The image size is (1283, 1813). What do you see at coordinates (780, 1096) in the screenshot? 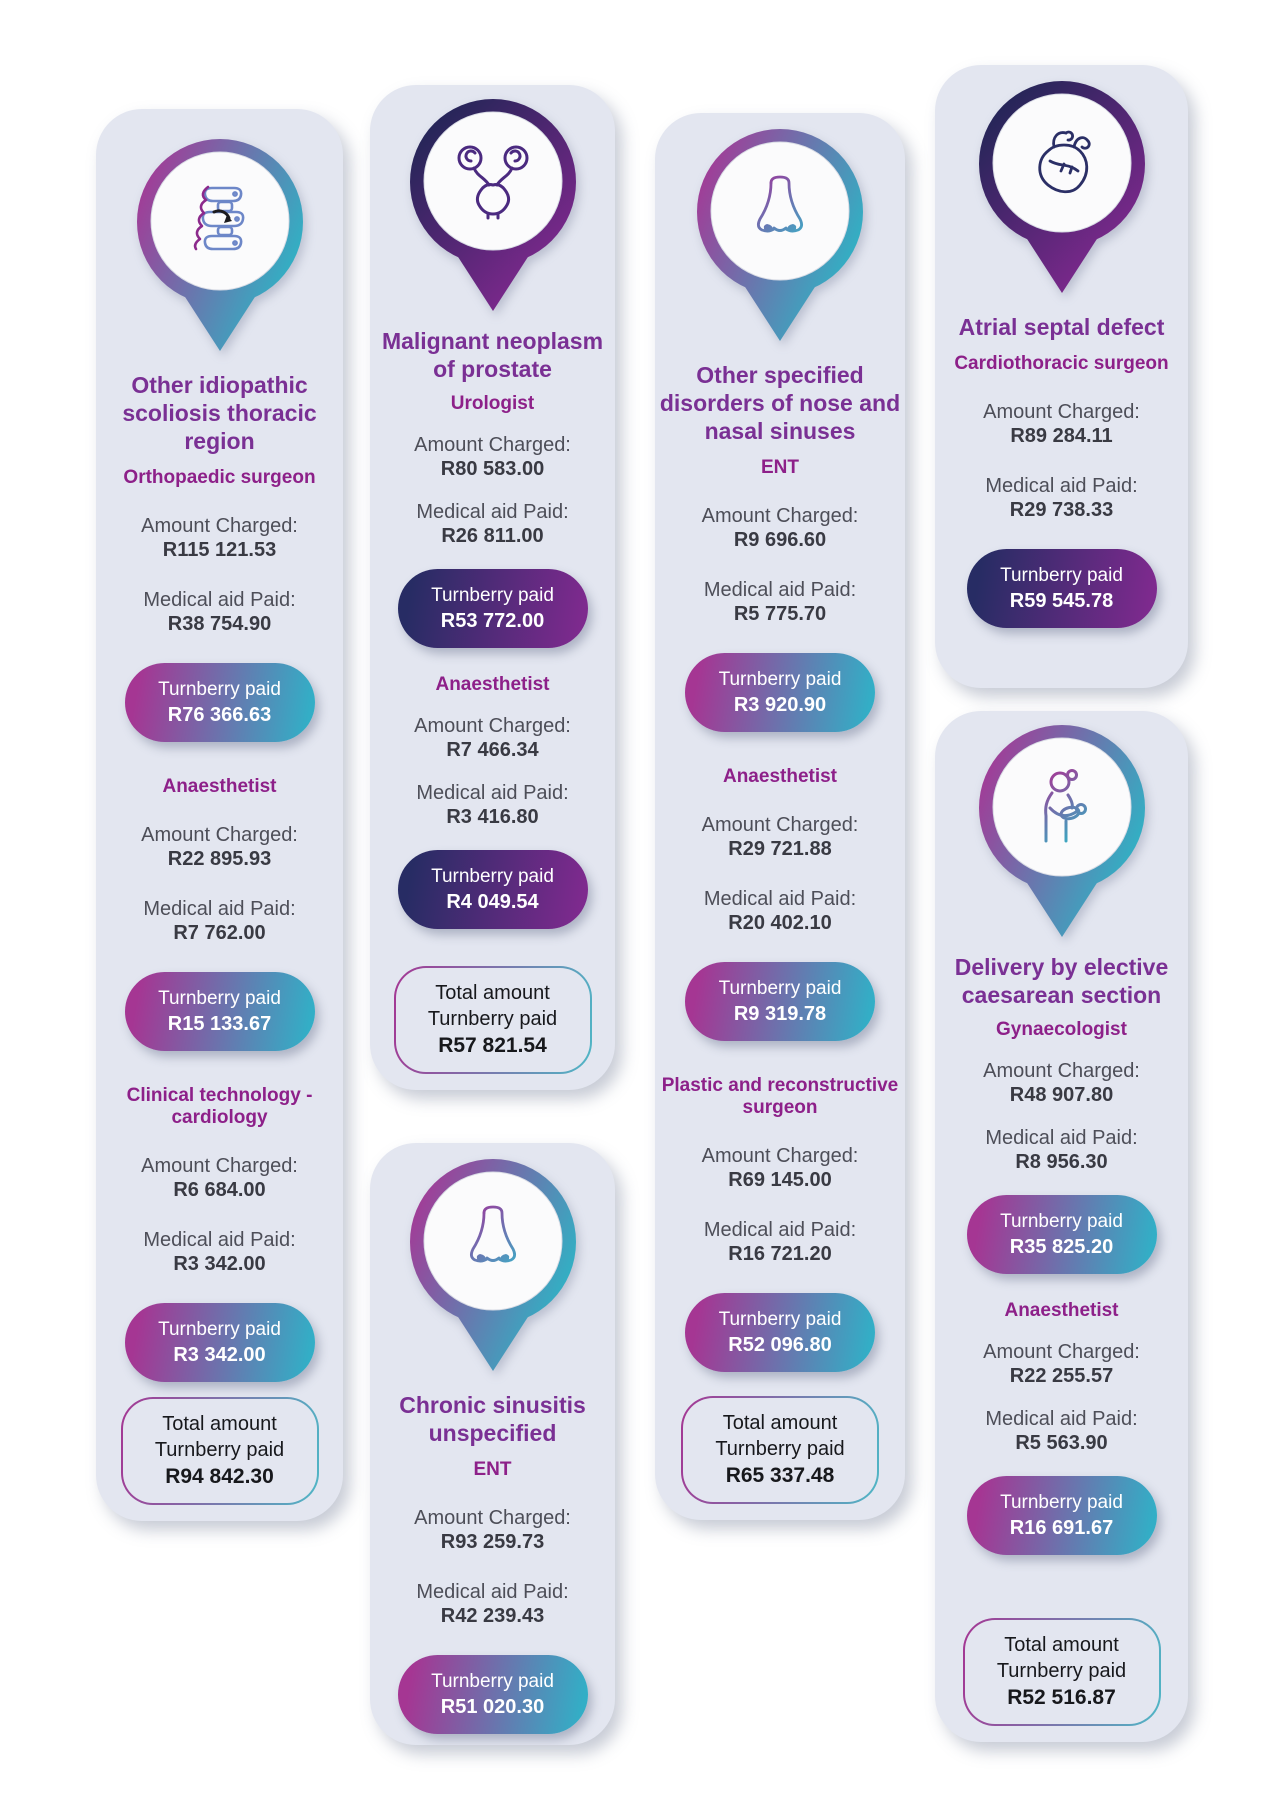
I see `provider-name: Plastic and reconstructive surgeon` at bounding box center [780, 1096].